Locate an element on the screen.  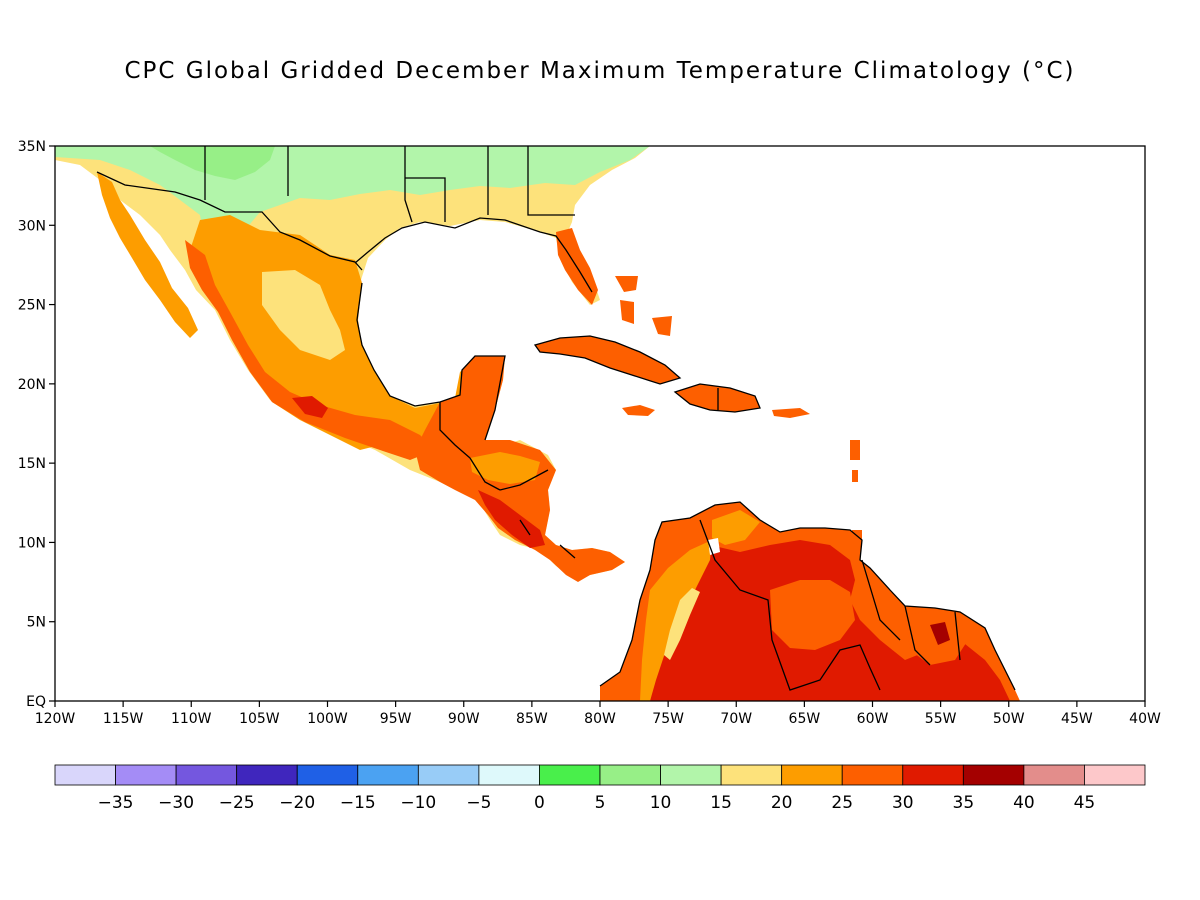
x-tick-label: 100W is located at coordinates (327, 719).